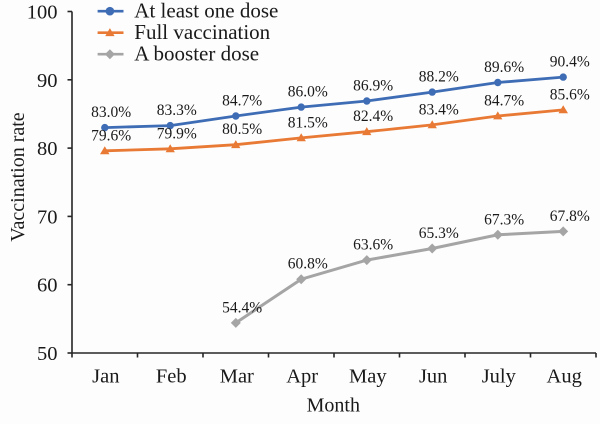  I want to click on svg-text: Apr, so click(302, 377).